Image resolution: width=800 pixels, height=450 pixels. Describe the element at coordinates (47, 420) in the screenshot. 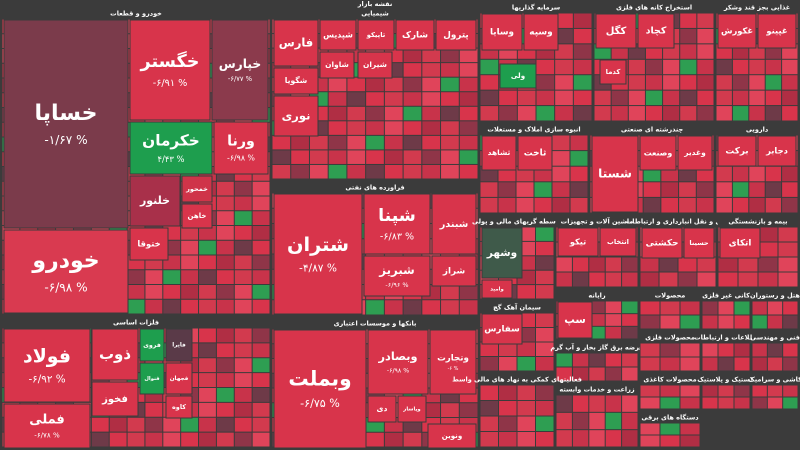

I see `tile-name: فملی` at that location.